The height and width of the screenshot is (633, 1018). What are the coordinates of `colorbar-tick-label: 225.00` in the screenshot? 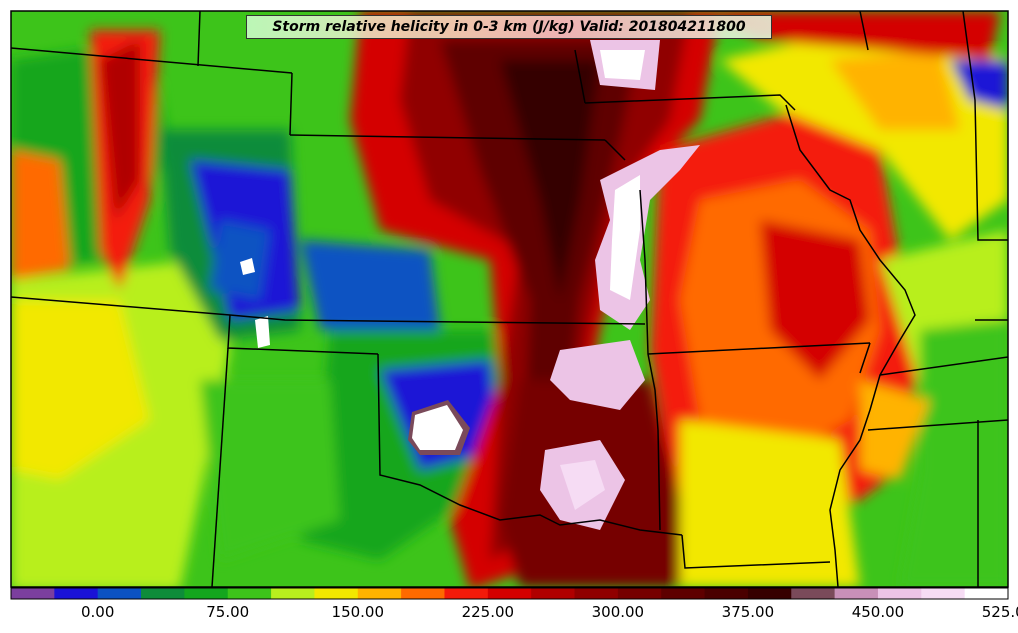 It's located at (488, 612).